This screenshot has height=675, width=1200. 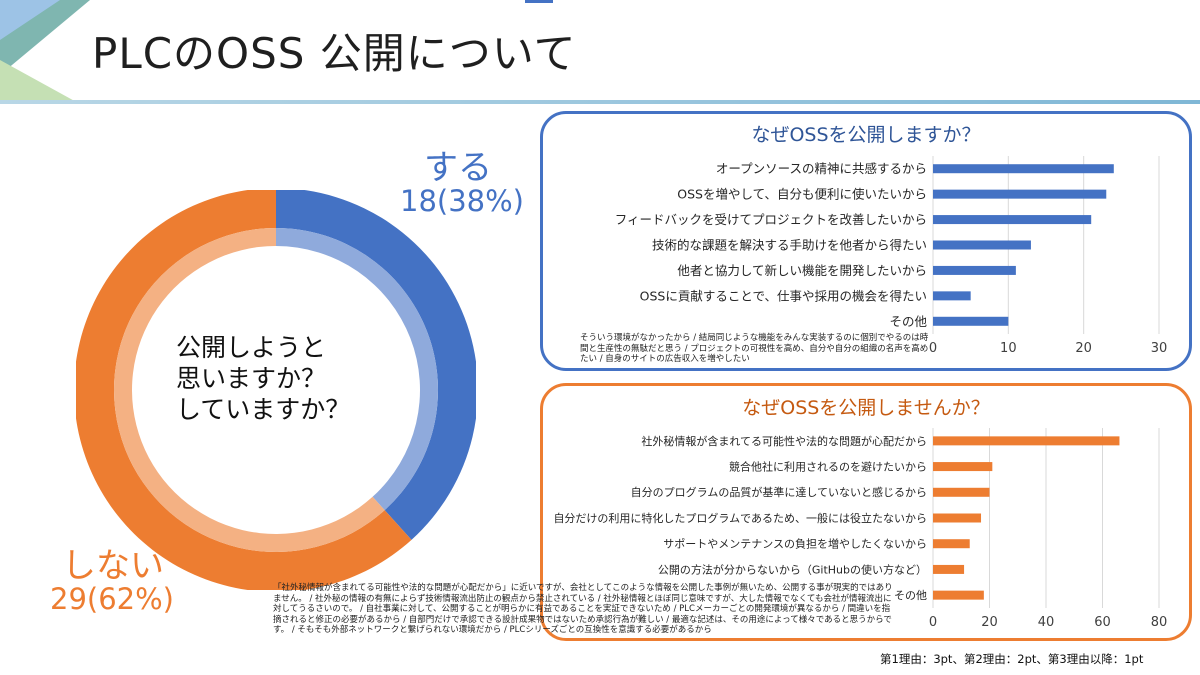 I want to click on center-line-1: 公開しようと, so click(x=251, y=347).